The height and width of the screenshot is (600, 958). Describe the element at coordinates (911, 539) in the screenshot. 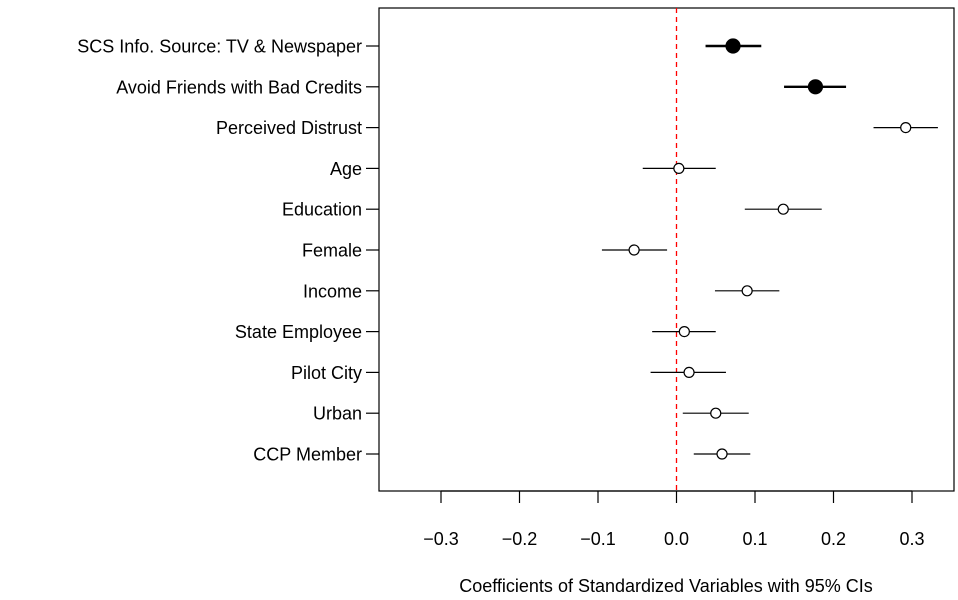

I see `x-tick-label: 0.3` at that location.